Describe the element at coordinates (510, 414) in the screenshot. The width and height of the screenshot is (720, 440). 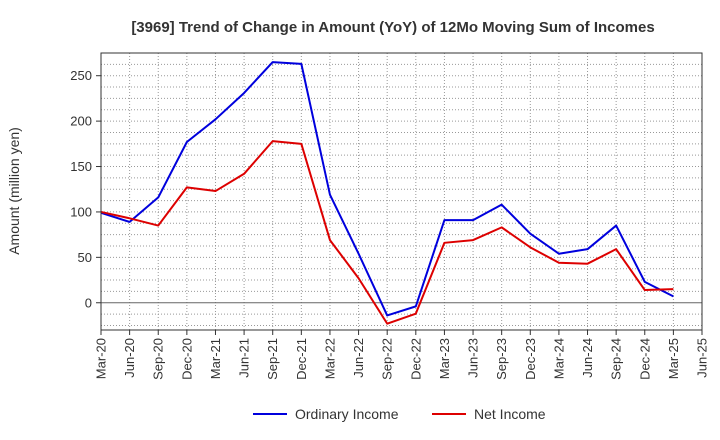
I see `legend-label: Net Income` at that location.